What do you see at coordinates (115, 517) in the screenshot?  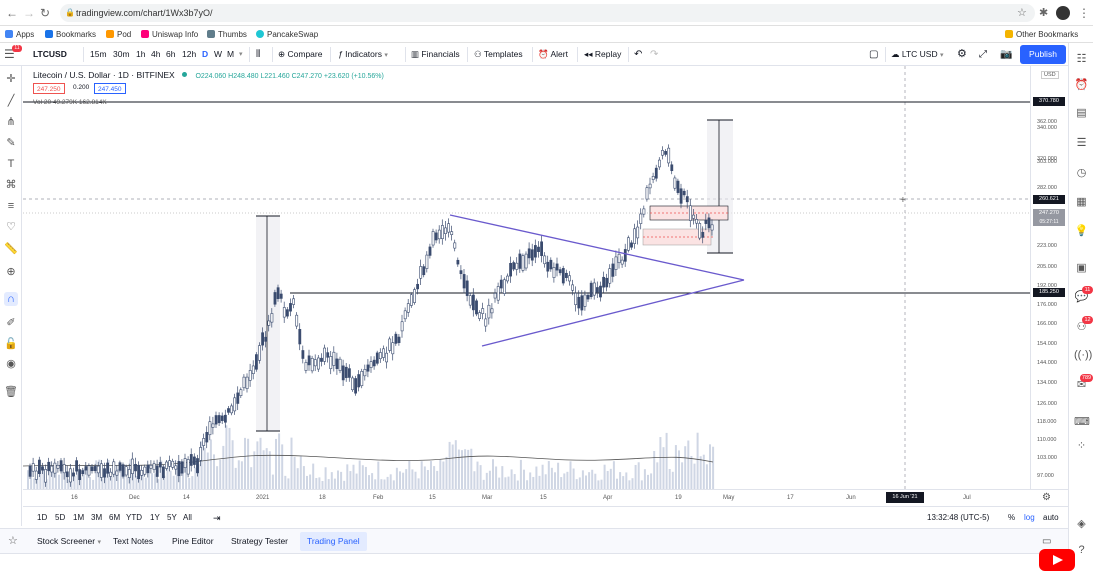 I see `range-6m: 6M` at bounding box center [115, 517].